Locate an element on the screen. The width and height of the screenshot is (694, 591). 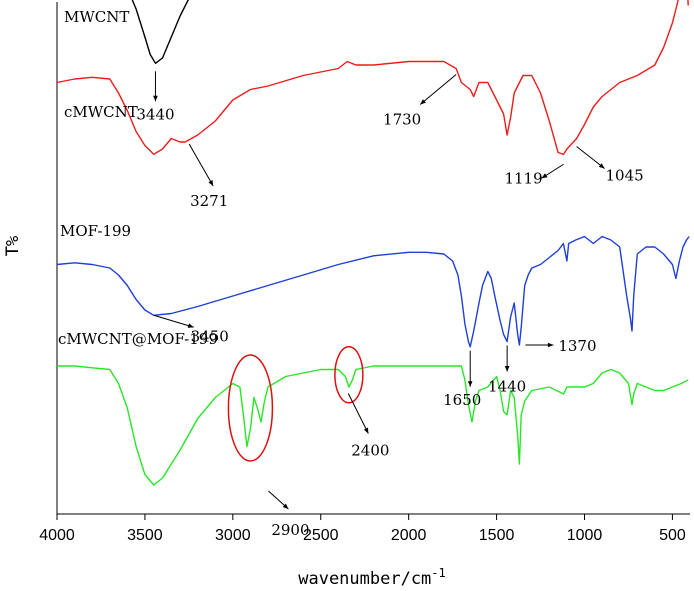
x-axis-title: wavenumber/cm-1 is located at coordinates (372, 577).